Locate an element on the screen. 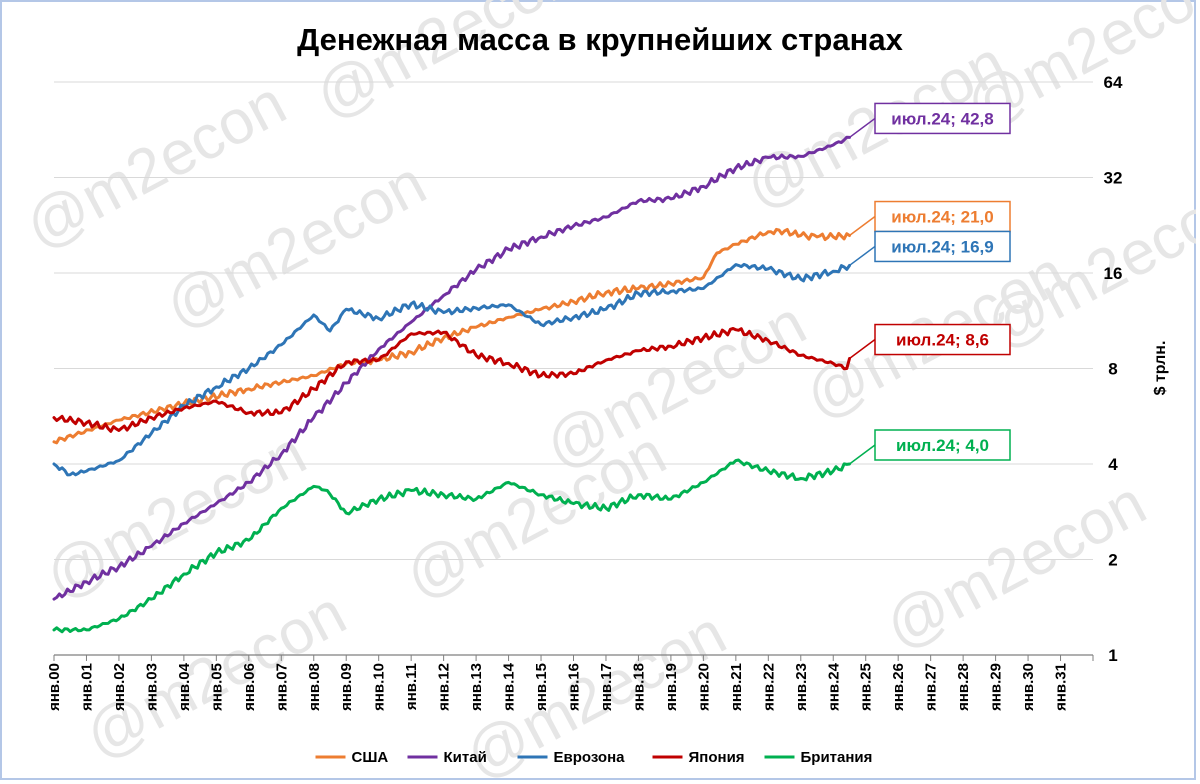 The image size is (1200, 784). callout-label: июл.24; 4,0 is located at coordinates (942, 445).